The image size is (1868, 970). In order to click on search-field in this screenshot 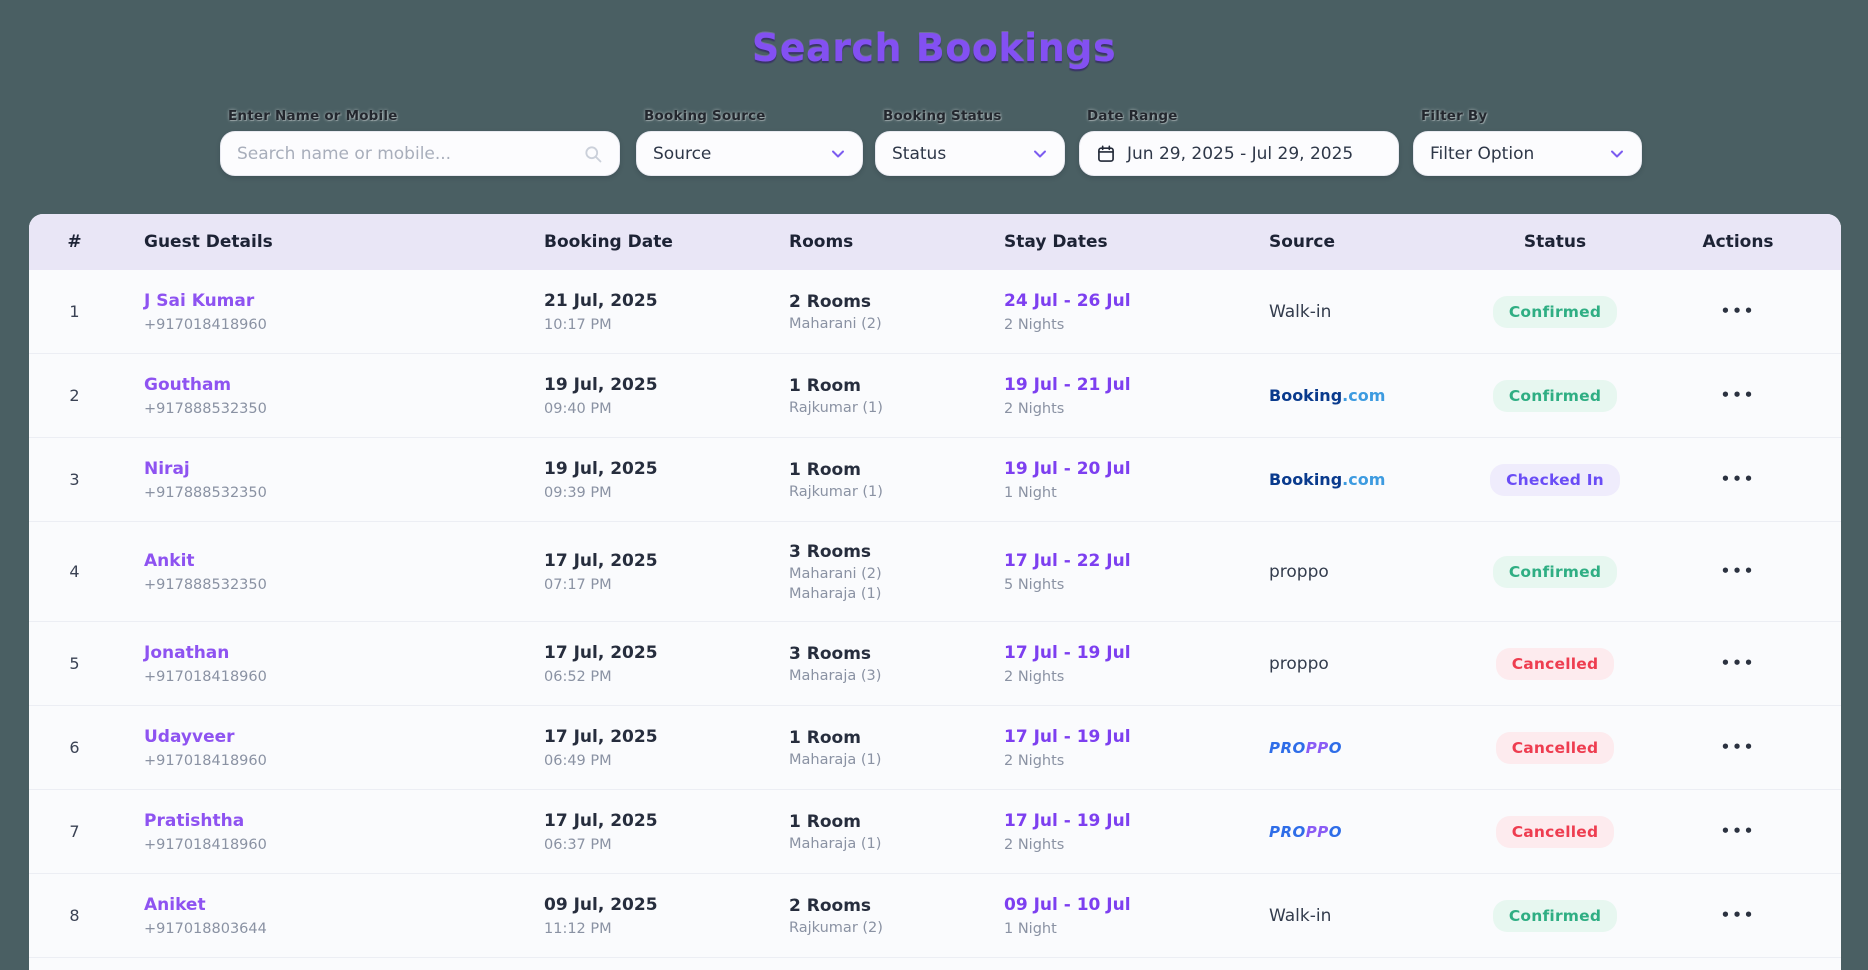, I will do `click(420, 153)`.